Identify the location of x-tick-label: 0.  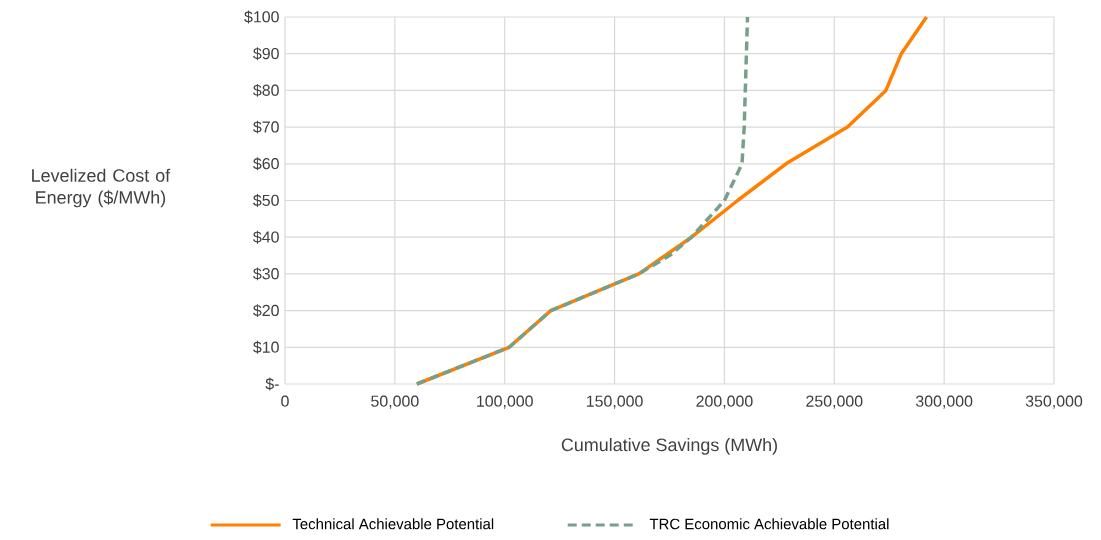
(285, 401).